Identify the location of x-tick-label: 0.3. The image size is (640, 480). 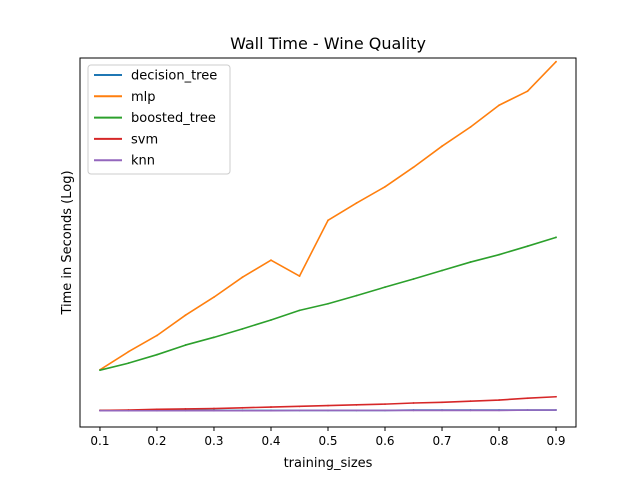
(213, 441).